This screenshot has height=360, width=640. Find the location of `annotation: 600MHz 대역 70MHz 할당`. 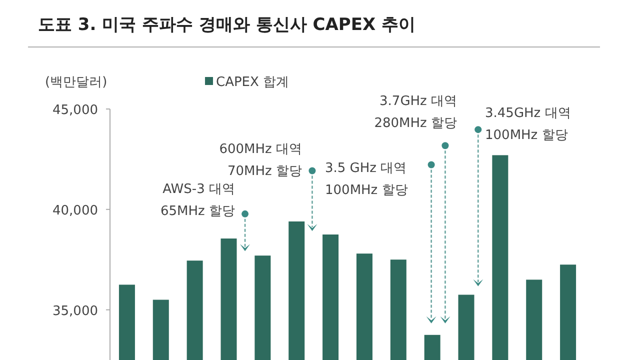

annotation: 600MHz 대역 70MHz 할당 is located at coordinates (260, 160).